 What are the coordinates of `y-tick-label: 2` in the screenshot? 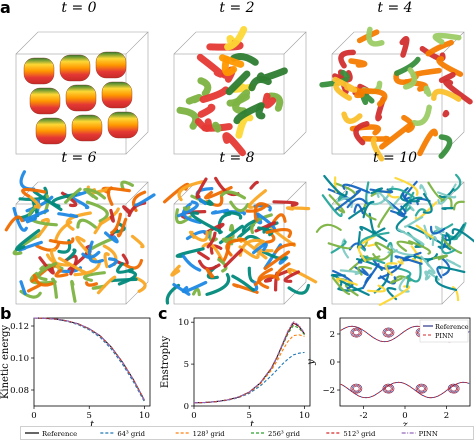 It's located at (332, 335).